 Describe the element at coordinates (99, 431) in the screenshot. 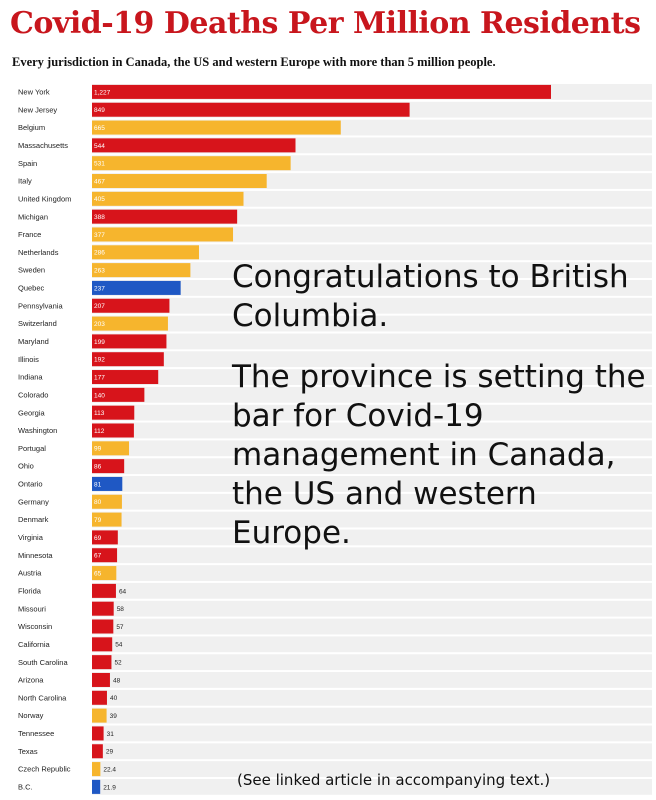

I see `value-label: 112` at that location.